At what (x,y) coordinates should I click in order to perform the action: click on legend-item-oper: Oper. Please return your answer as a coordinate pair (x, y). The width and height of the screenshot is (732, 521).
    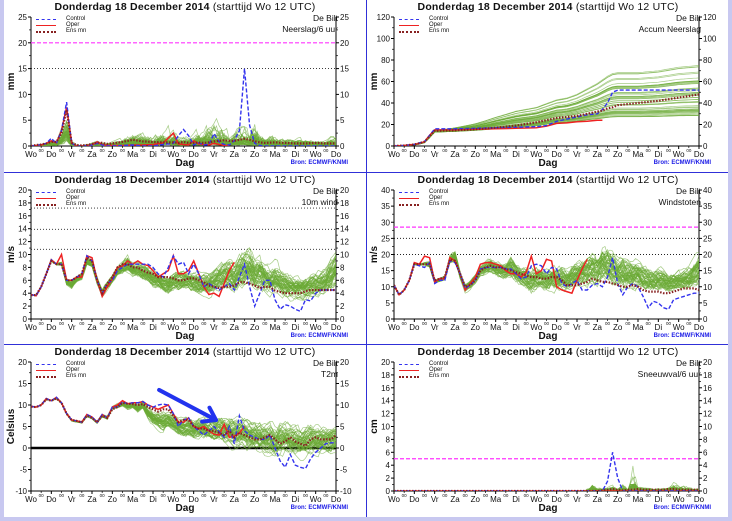
    Looking at the image, I should click on (91, 370).